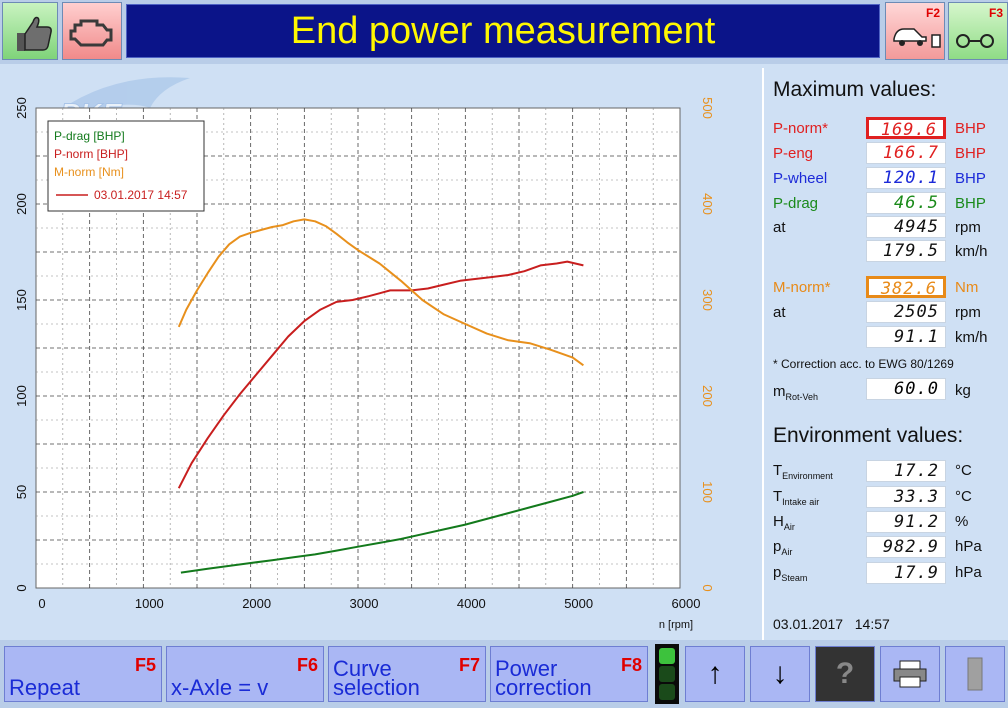 This screenshot has width=1008, height=708. What do you see at coordinates (807, 476) in the screenshot?
I see `env-subscript: Environment` at bounding box center [807, 476].